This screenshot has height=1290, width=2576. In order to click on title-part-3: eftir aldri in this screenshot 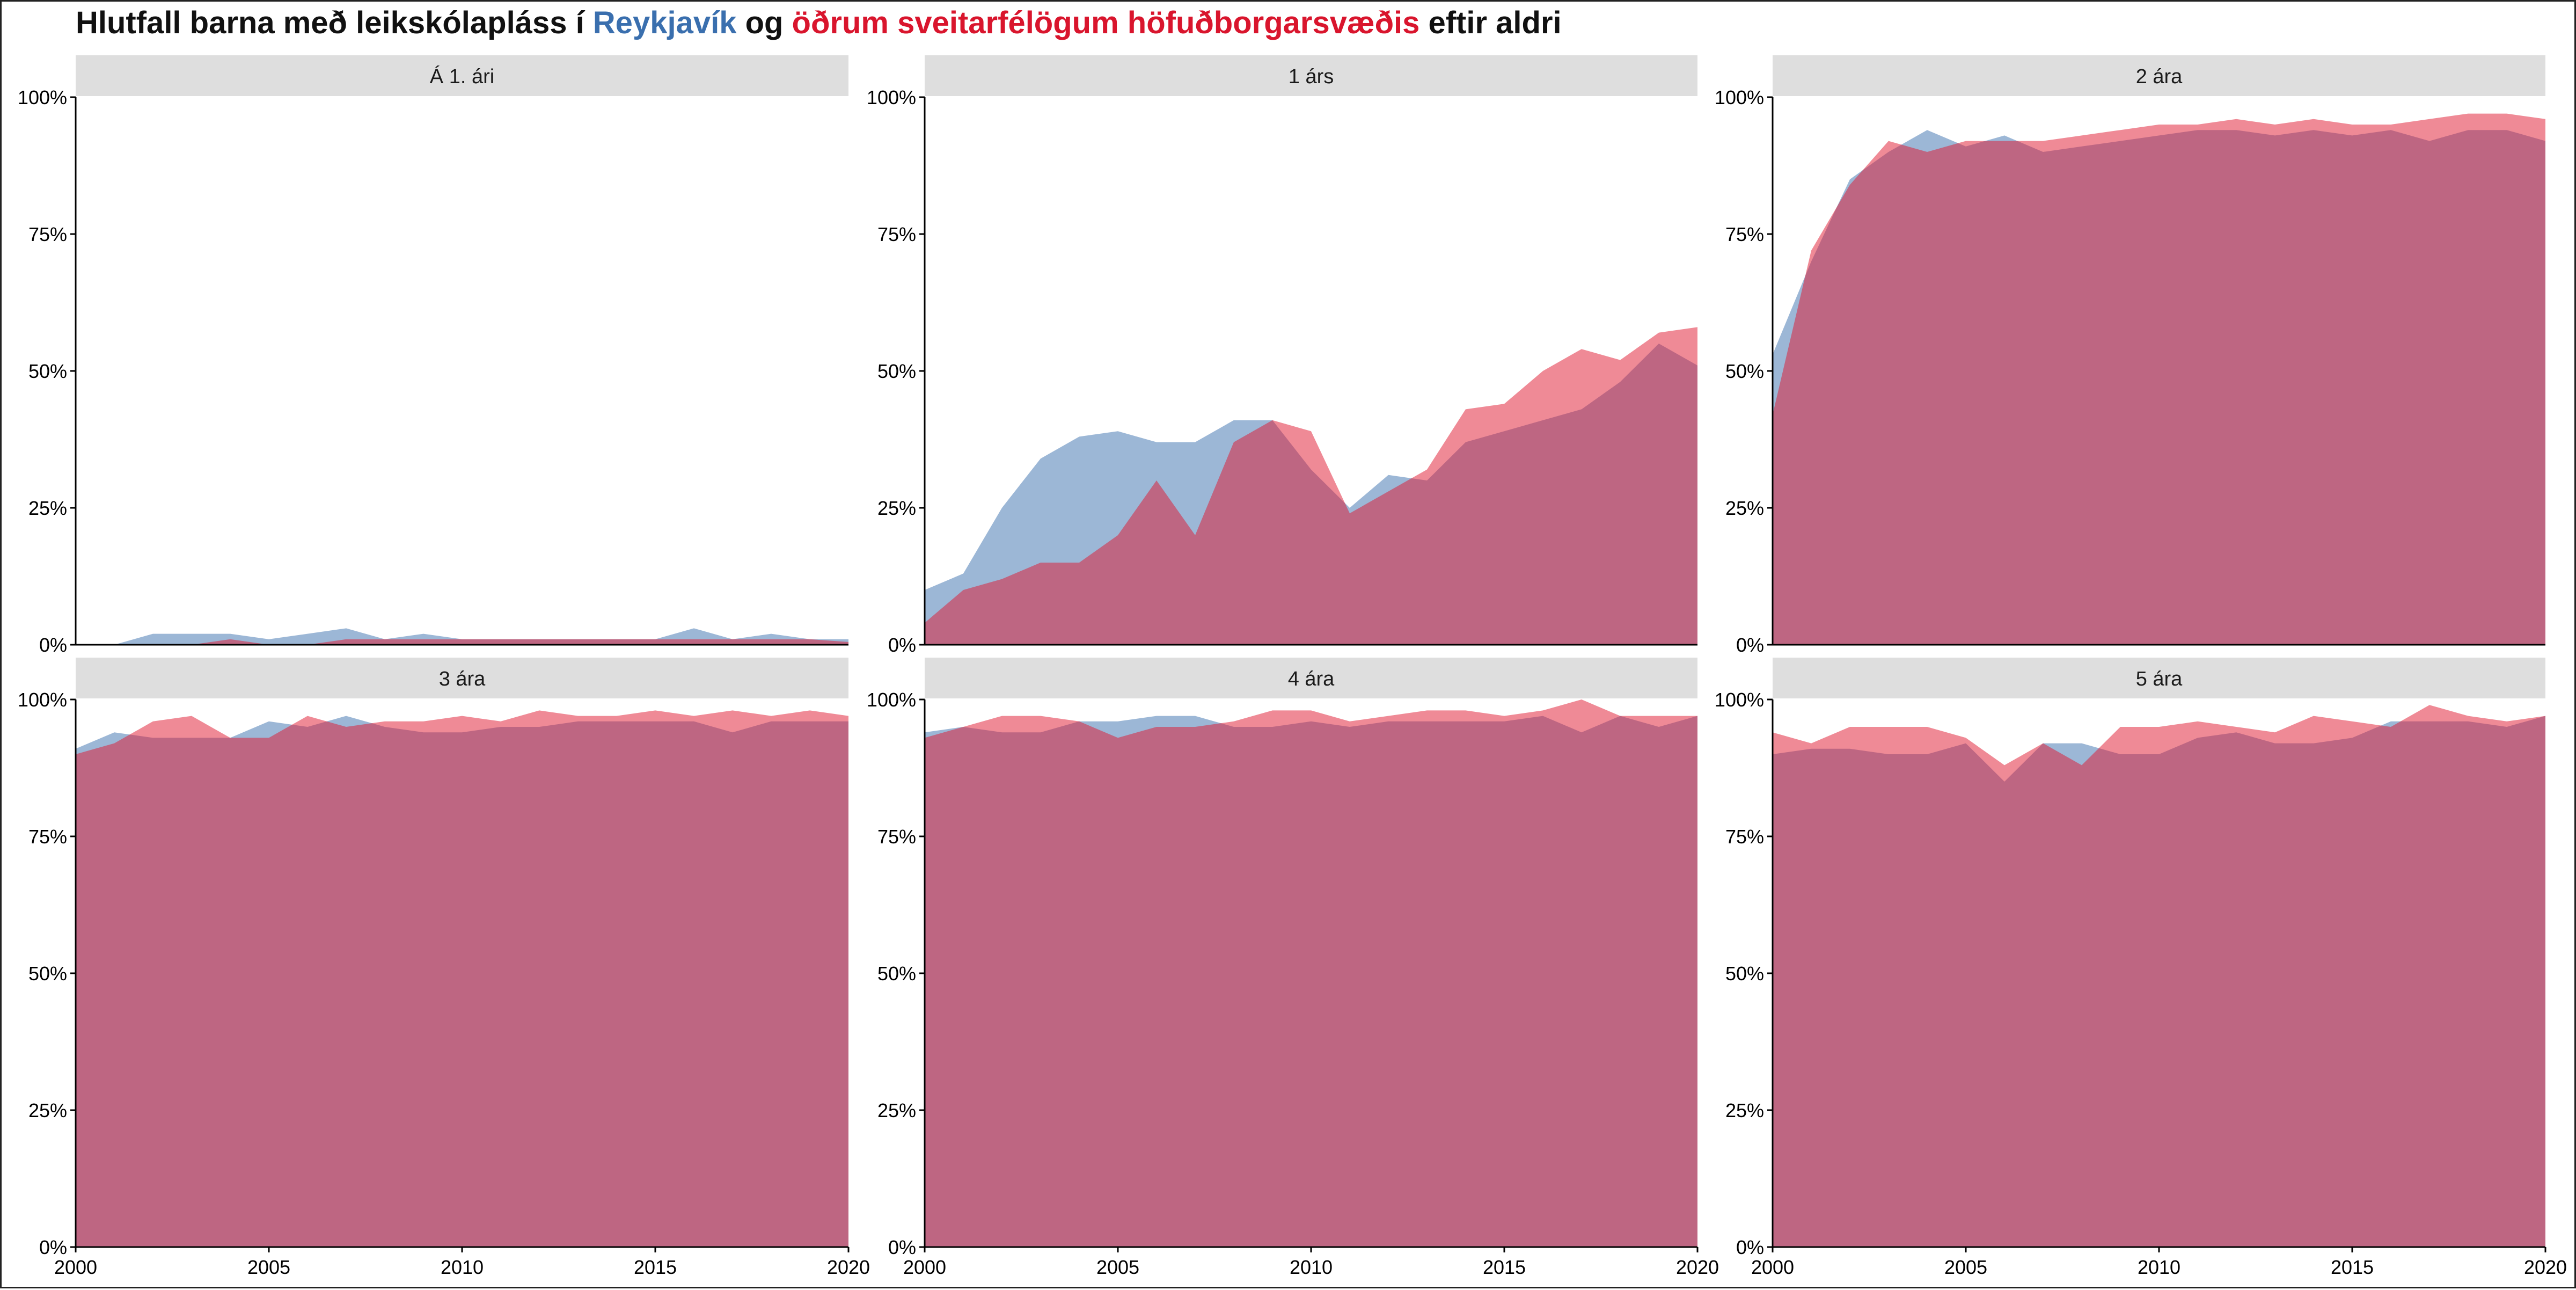, I will do `click(1490, 22)`.